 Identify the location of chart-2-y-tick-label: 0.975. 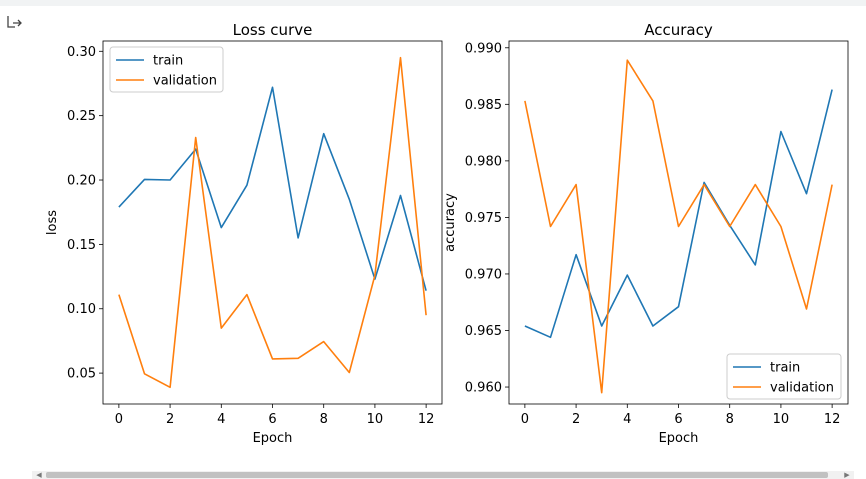
(483, 218).